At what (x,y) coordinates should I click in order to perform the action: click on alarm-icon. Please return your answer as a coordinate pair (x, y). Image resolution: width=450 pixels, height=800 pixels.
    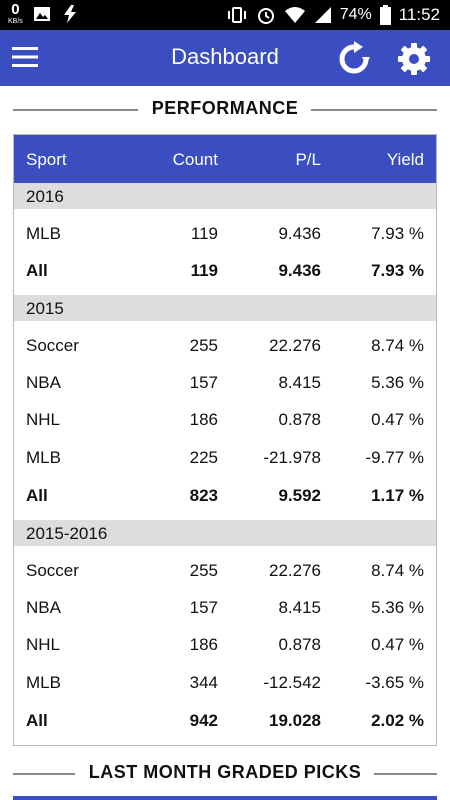
    Looking at the image, I should click on (265, 16).